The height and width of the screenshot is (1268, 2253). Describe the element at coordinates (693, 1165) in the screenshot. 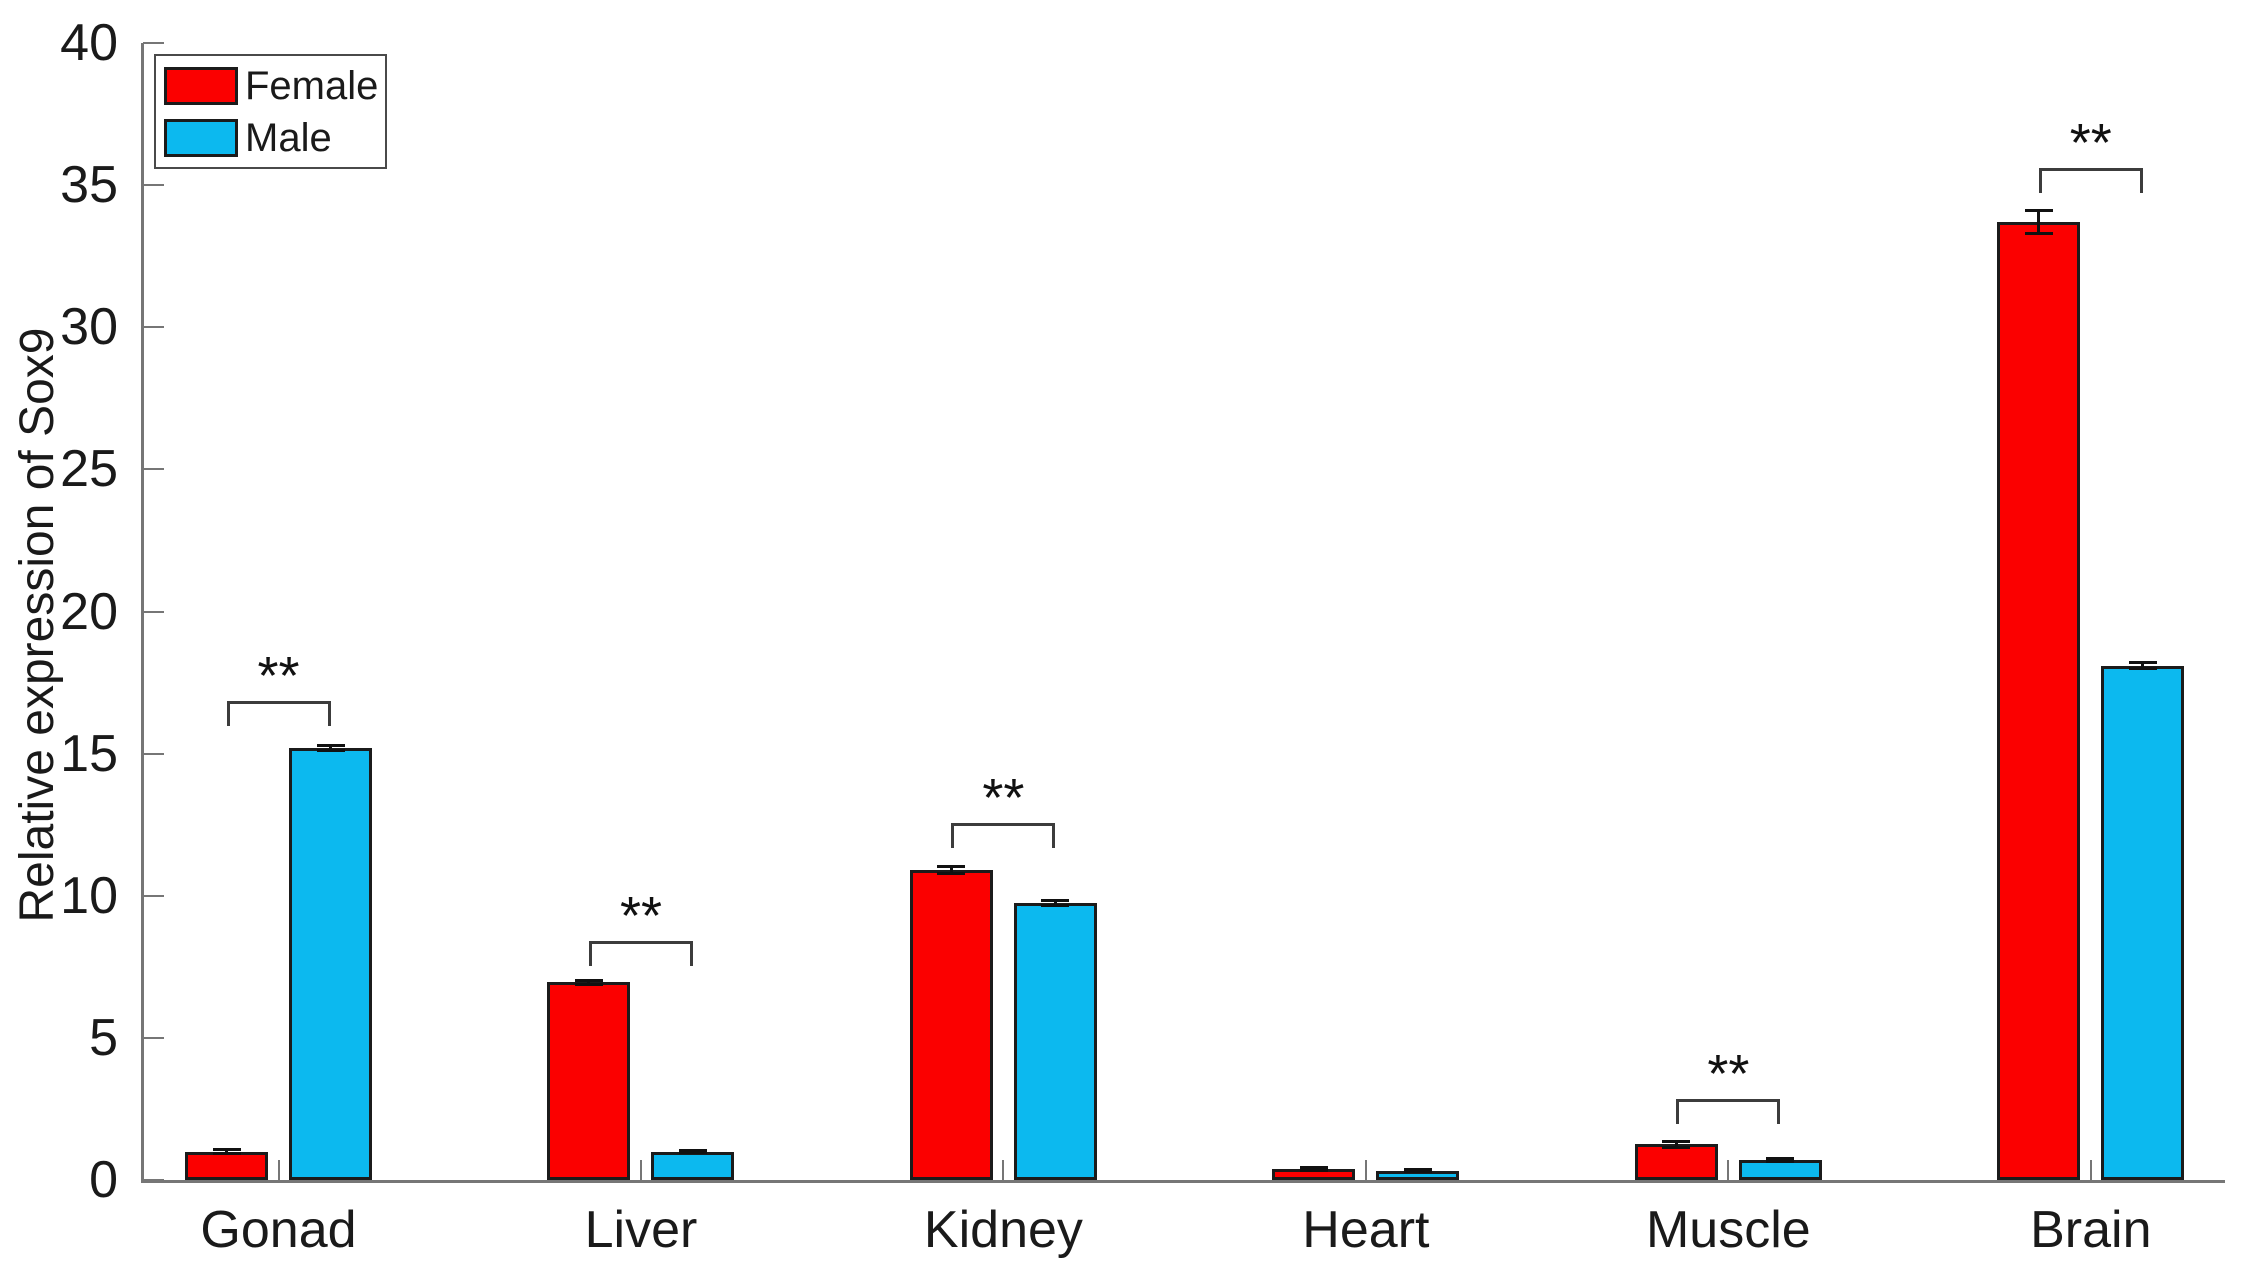

I see `bar-male-liver` at that location.